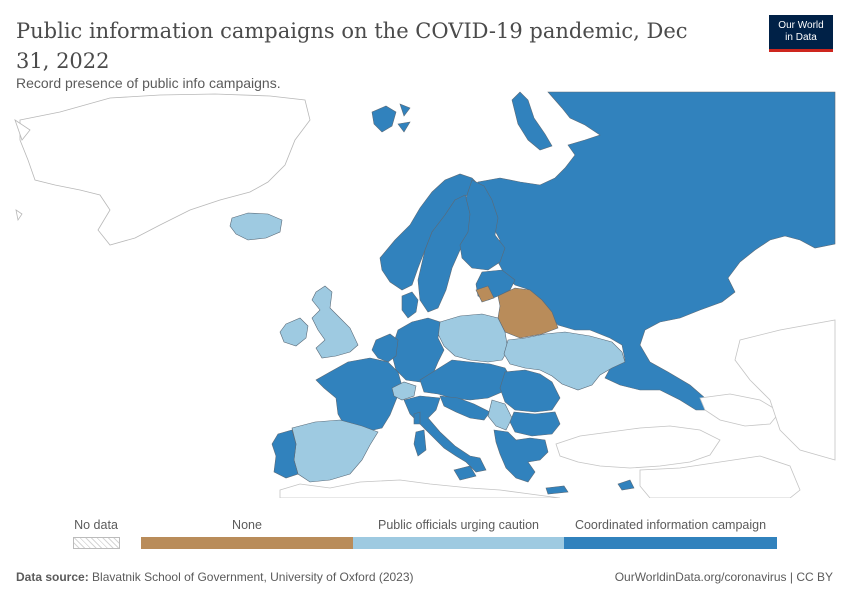  Describe the element at coordinates (638, 447) in the screenshot. I see `turkey` at that location.